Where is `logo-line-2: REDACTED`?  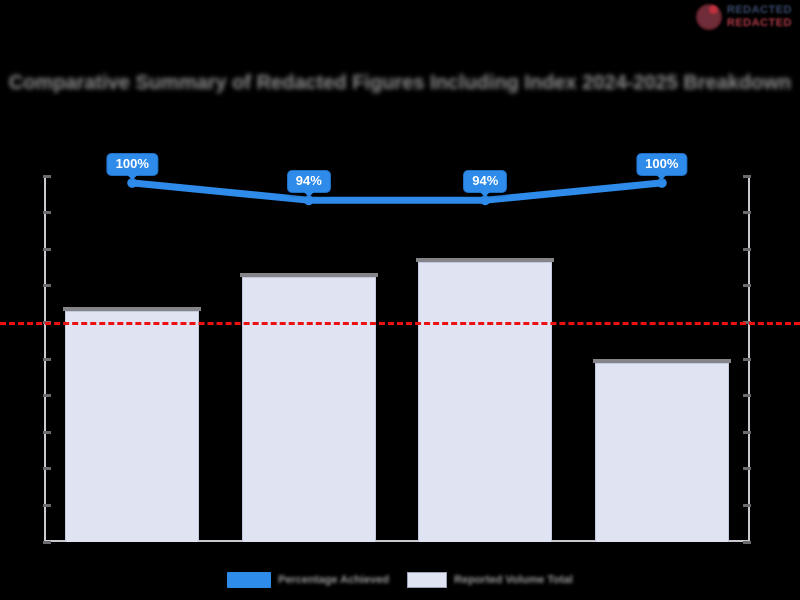
logo-line-2: REDACTED is located at coordinates (759, 23).